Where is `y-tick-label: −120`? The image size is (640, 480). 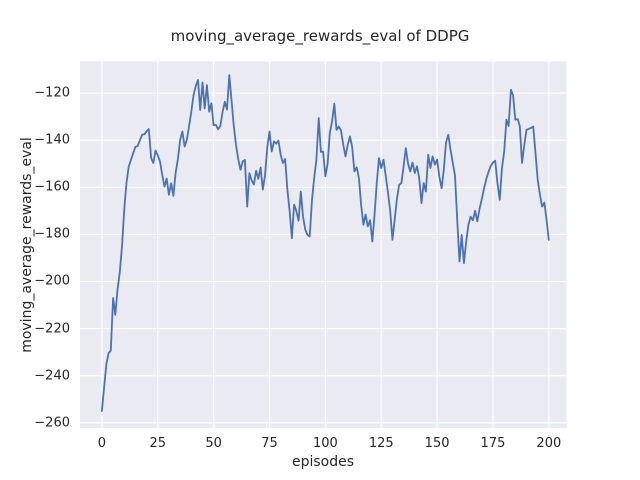 y-tick-label: −120 is located at coordinates (52, 93).